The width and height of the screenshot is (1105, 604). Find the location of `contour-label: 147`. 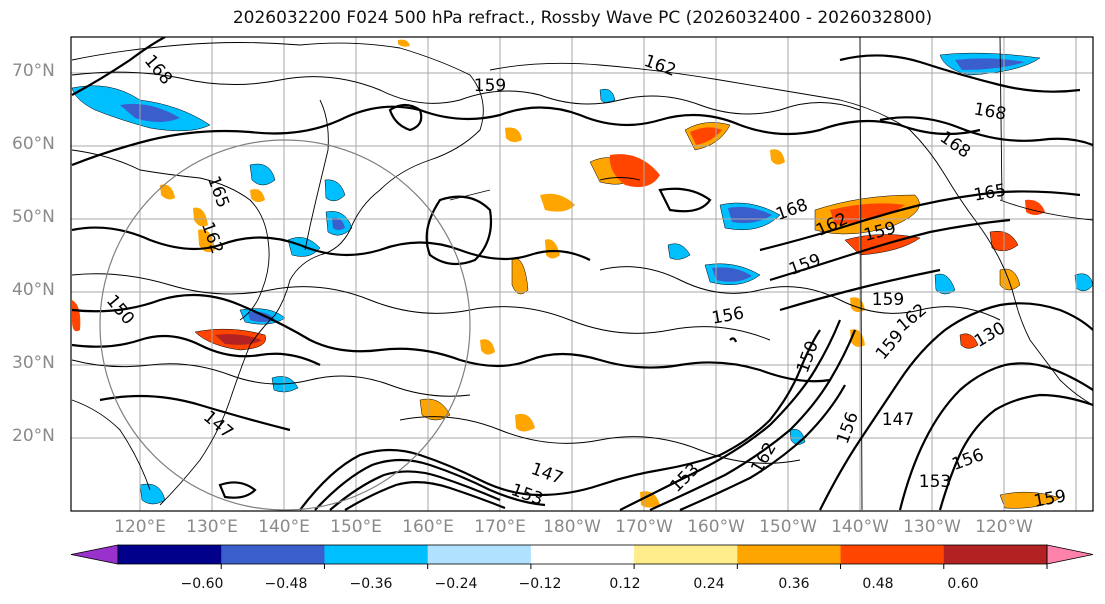

contour-label: 147 is located at coordinates (898, 420).